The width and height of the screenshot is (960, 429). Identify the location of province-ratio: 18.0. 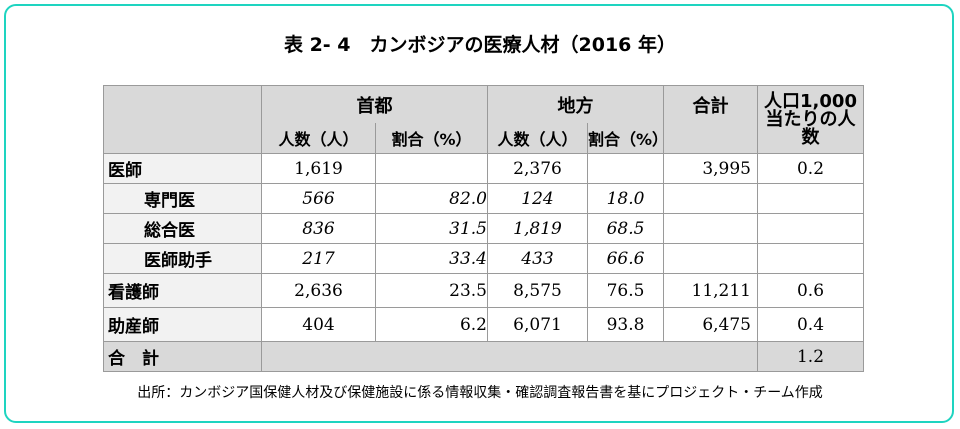
(625, 198).